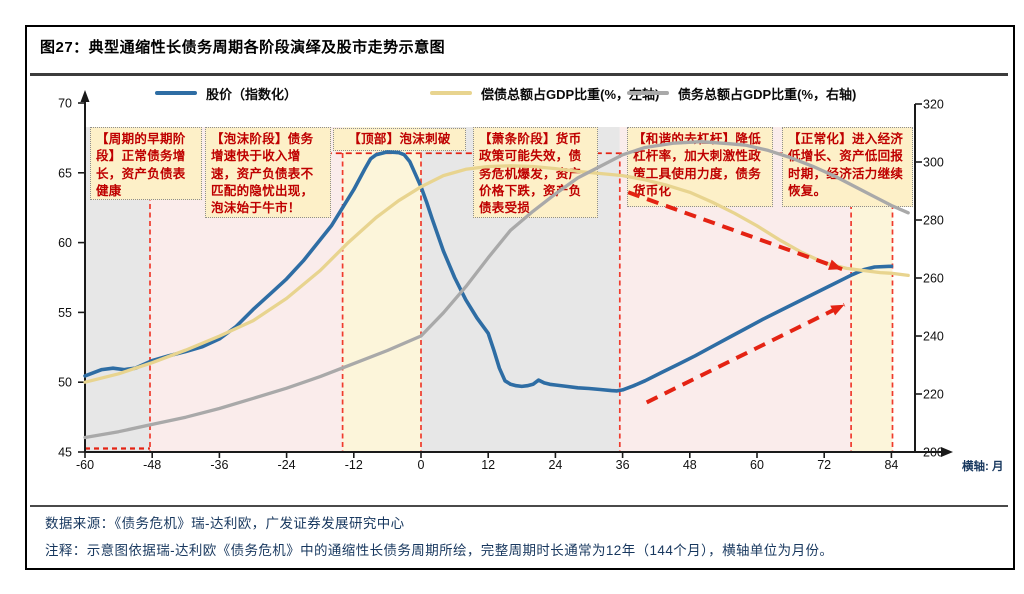 Image resolution: width=1024 pixels, height=594 pixels. Describe the element at coordinates (824, 465) in the screenshot. I see `x-tick-label: 72` at that location.